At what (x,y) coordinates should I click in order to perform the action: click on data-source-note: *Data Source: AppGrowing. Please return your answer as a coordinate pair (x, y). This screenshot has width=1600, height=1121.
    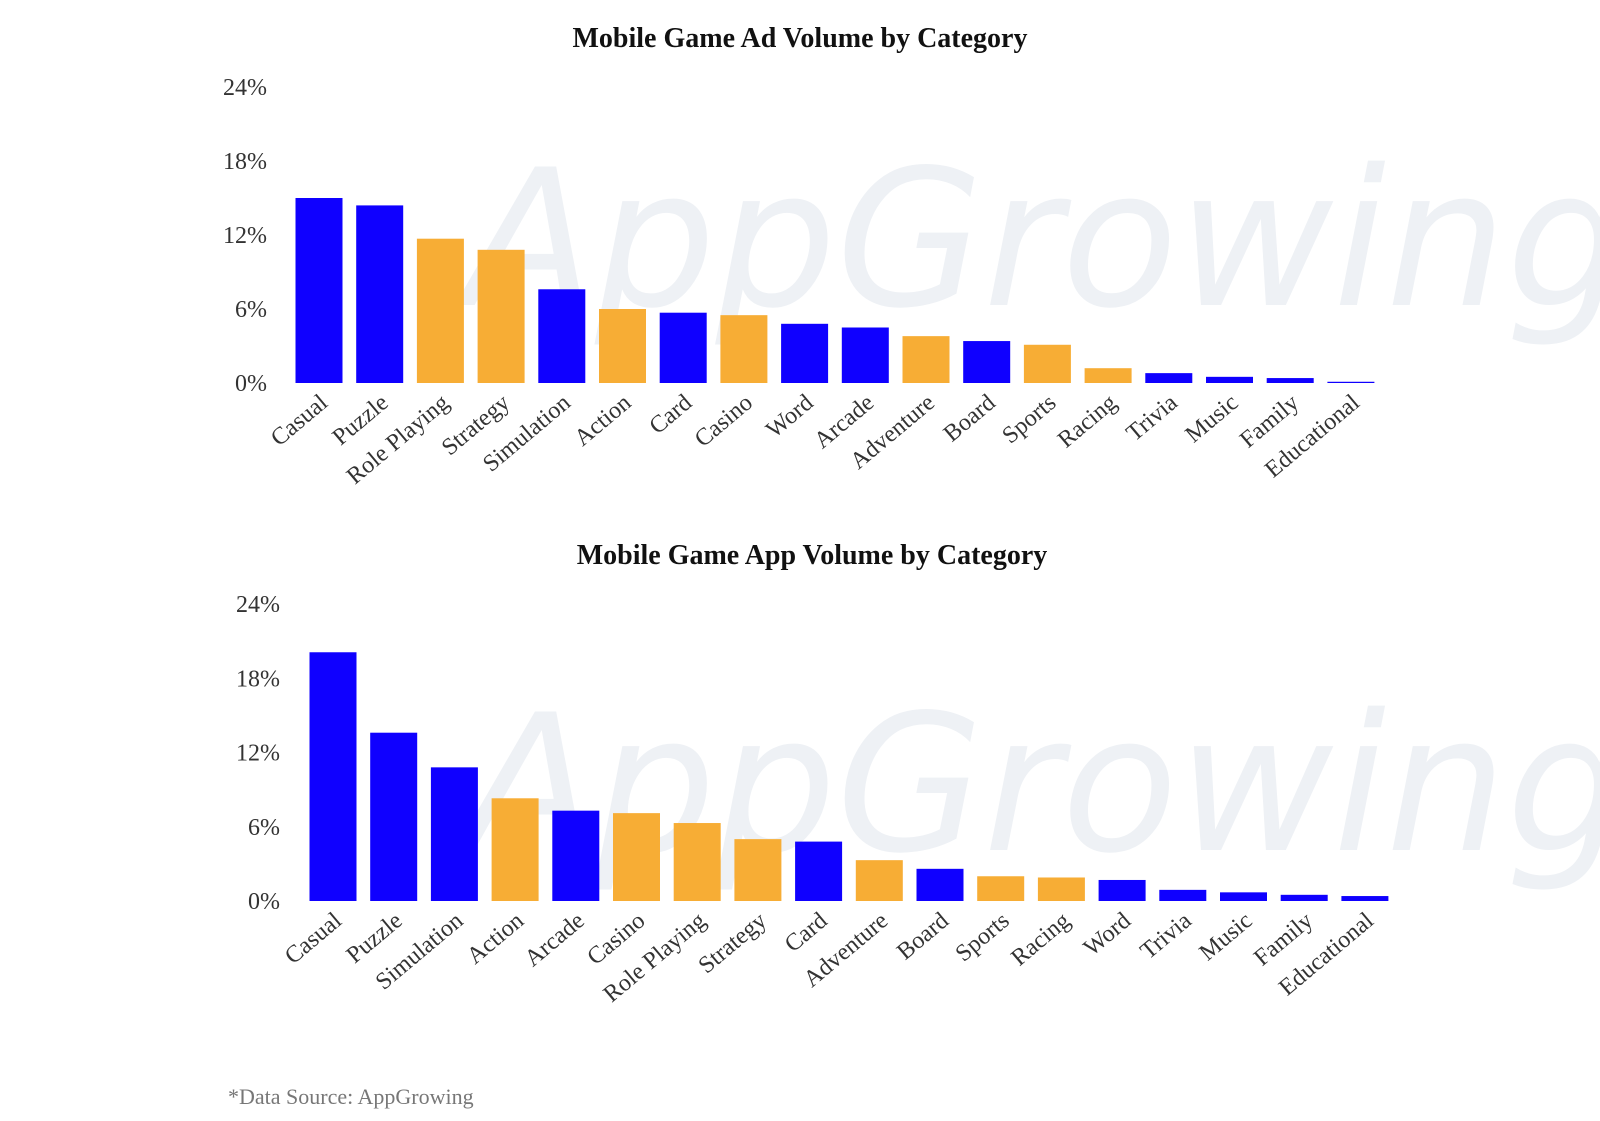
    Looking at the image, I should click on (351, 1096).